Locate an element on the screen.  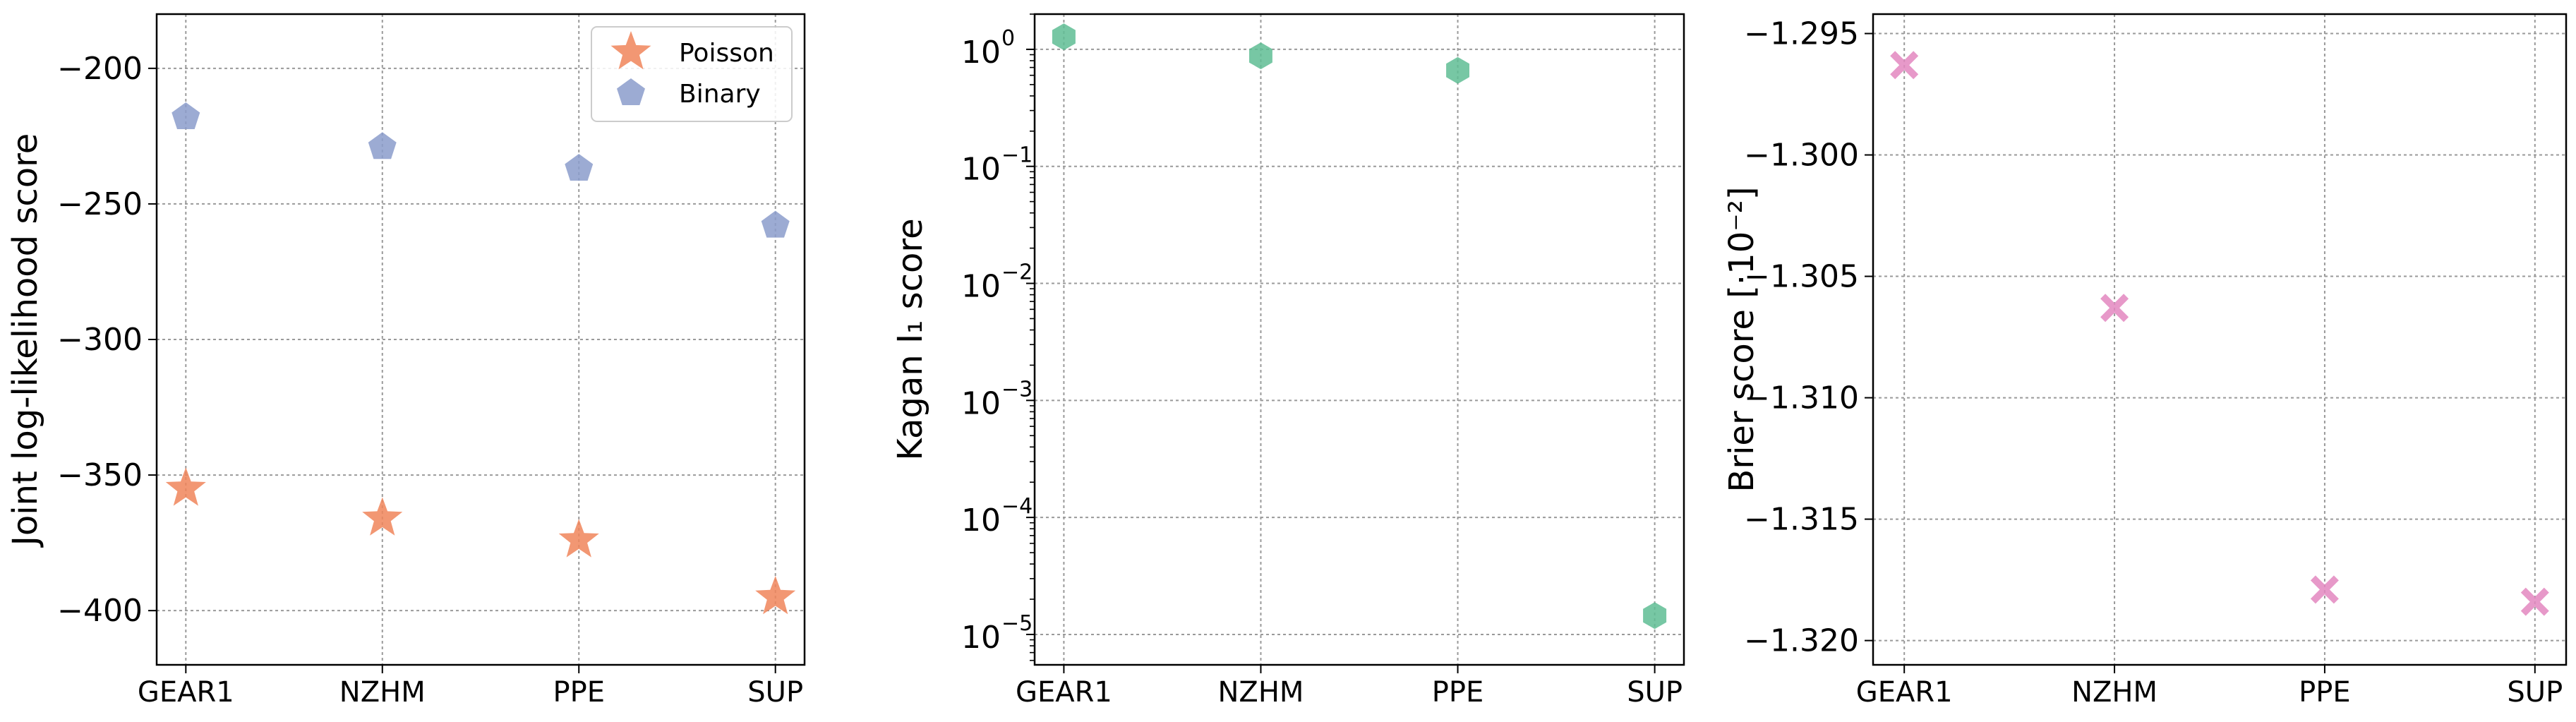
y-tick-label: −1.300 is located at coordinates (1801, 156).